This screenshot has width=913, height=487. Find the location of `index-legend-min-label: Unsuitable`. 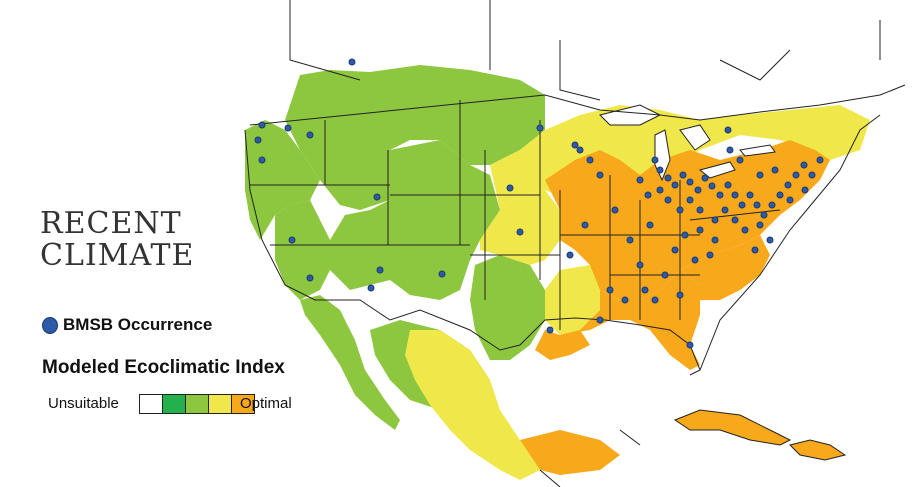

index-legend-min-label: Unsuitable is located at coordinates (83, 403).